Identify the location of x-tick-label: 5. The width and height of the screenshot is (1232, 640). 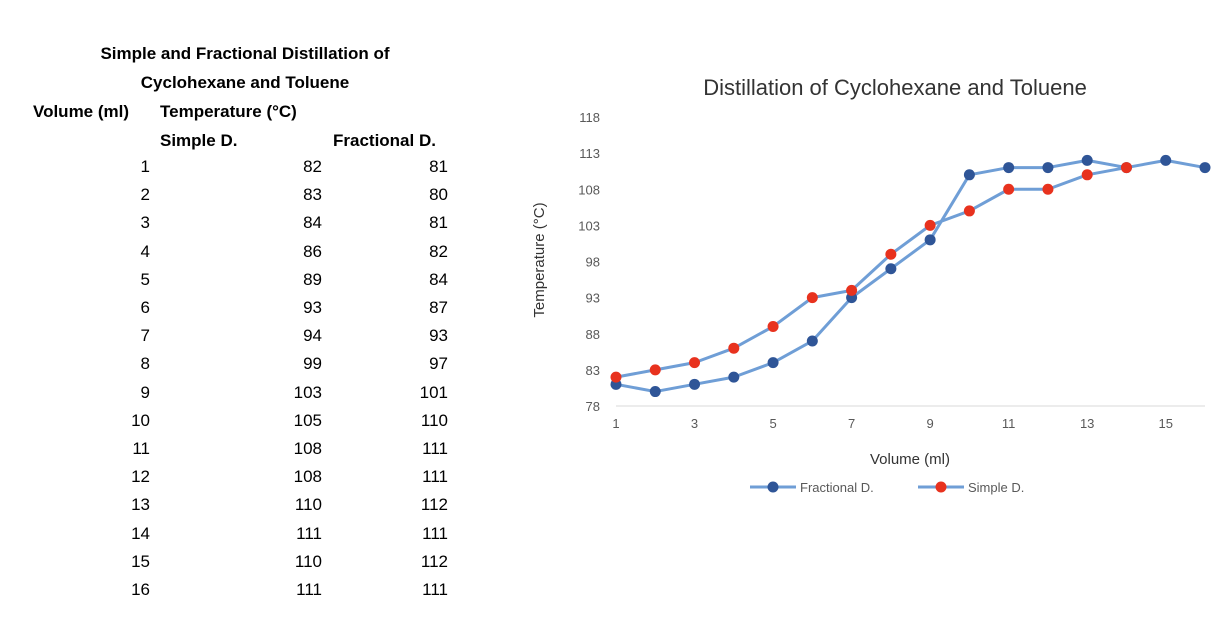
(772, 423).